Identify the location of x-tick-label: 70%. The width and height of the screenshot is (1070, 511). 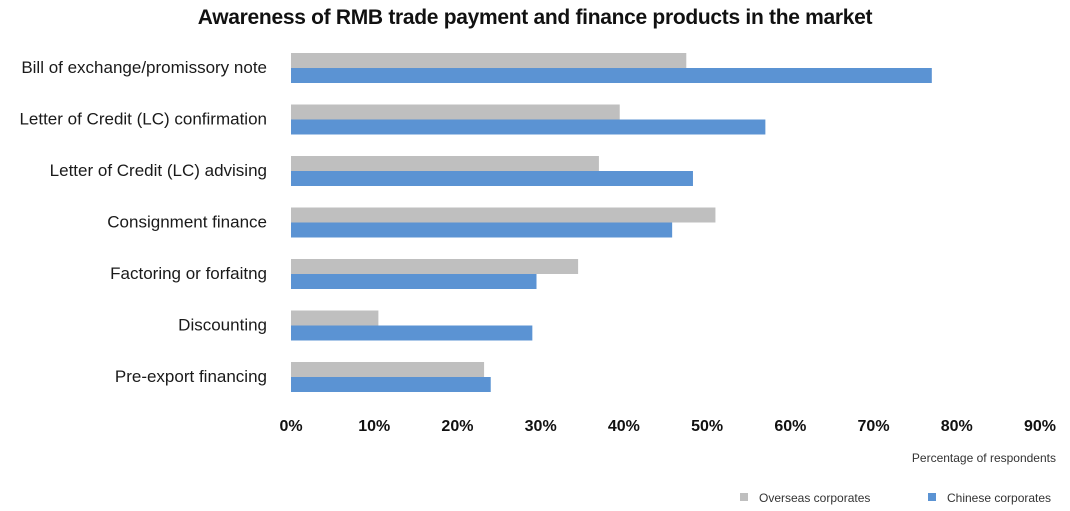
(874, 426).